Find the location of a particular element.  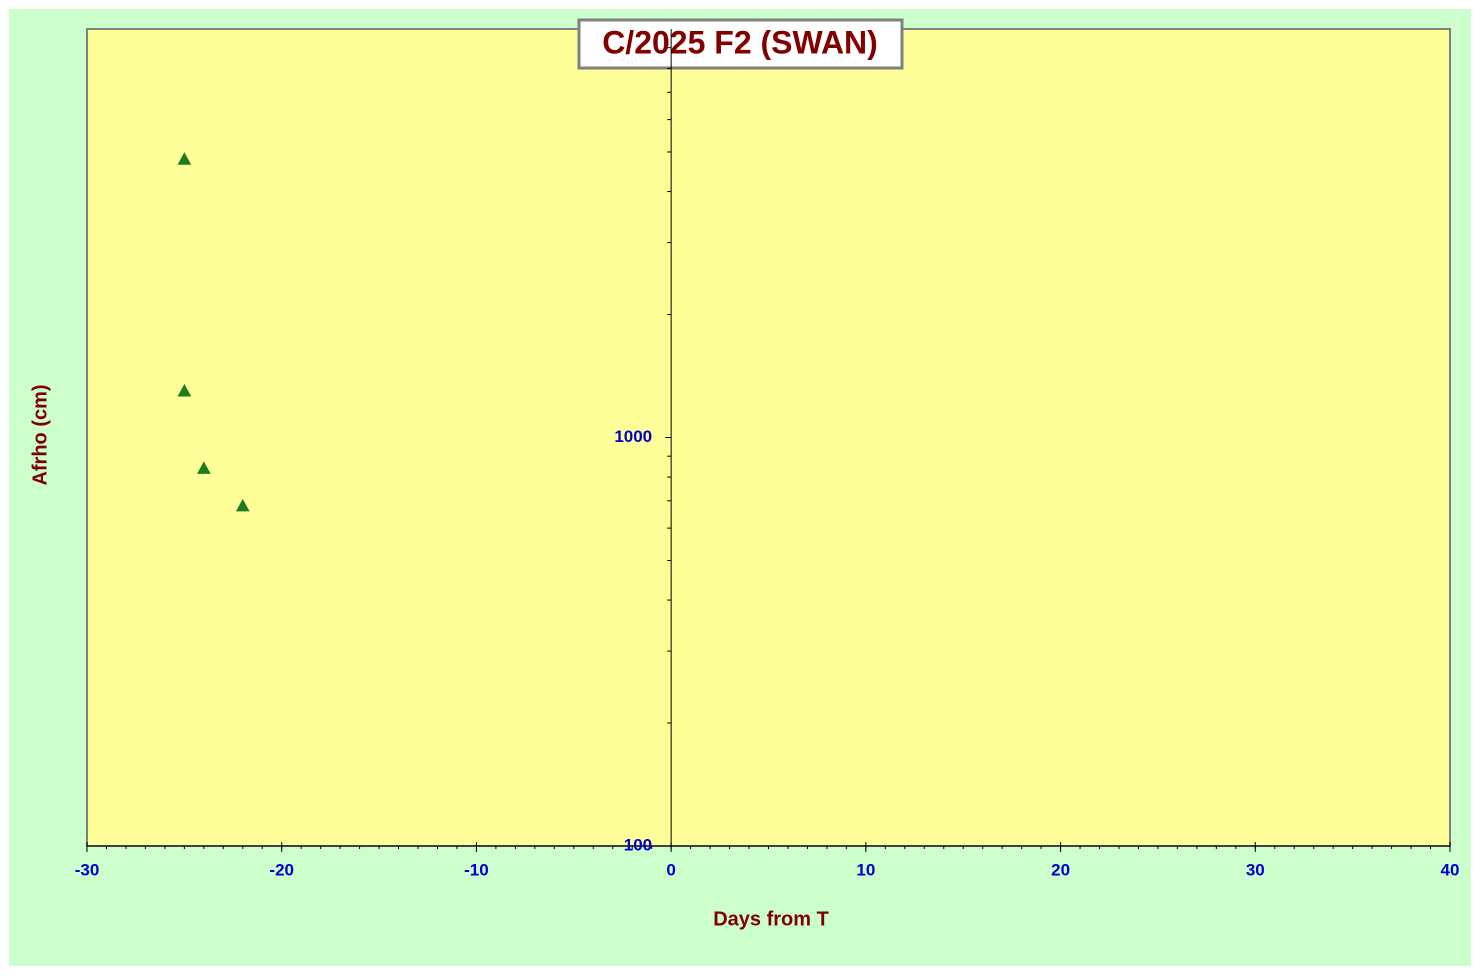

x-tick-label: 30 is located at coordinates (1255, 869).